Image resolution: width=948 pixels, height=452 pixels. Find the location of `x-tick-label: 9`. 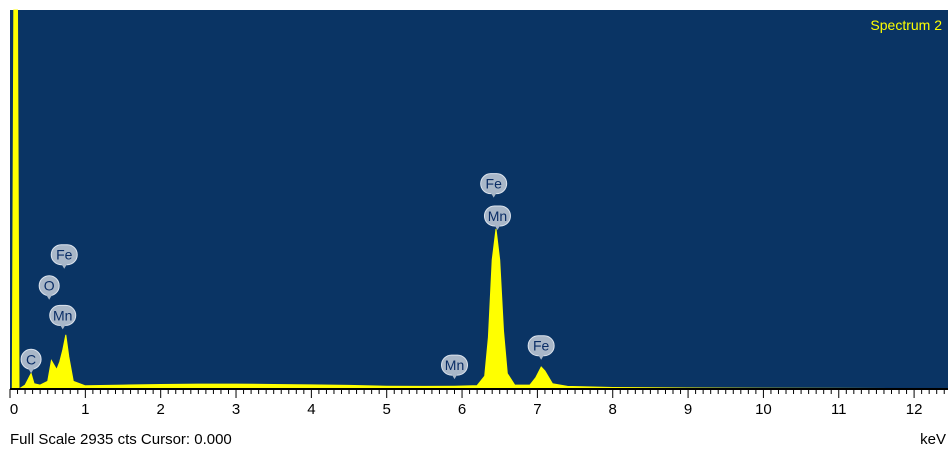

x-tick-label: 9 is located at coordinates (688, 409).